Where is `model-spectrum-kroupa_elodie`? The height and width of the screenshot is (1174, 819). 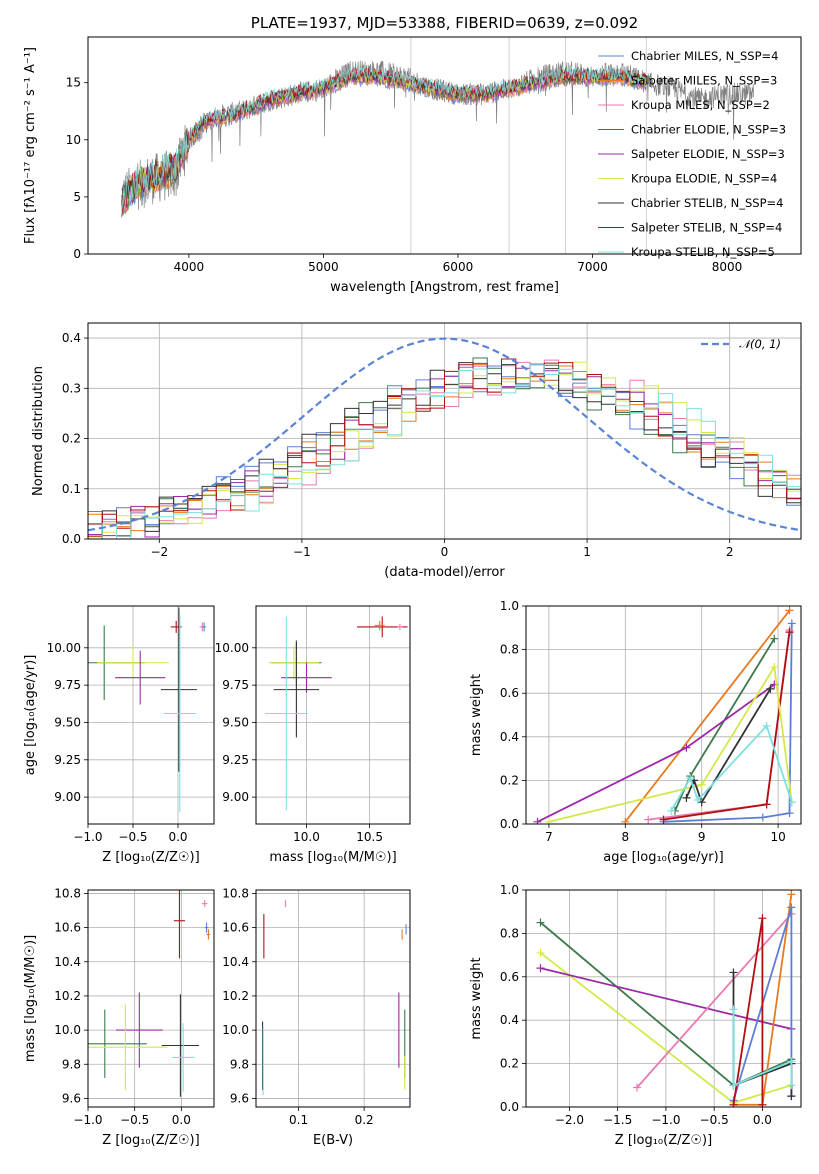 model-spectrum-kroupa_elodie is located at coordinates (384, 141).